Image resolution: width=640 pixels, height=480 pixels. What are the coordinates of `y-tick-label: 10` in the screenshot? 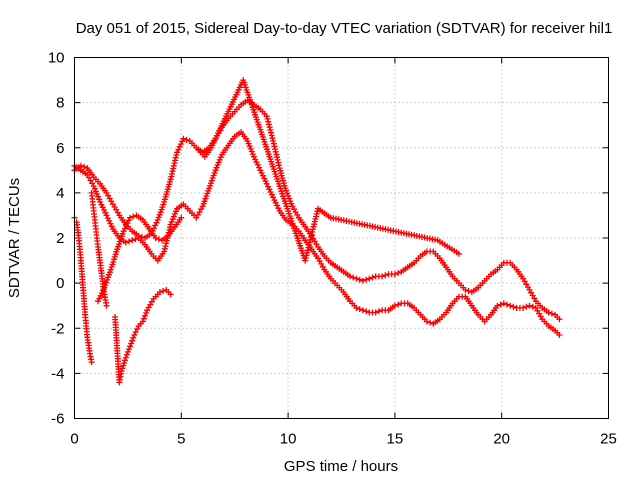 It's located at (56, 58).